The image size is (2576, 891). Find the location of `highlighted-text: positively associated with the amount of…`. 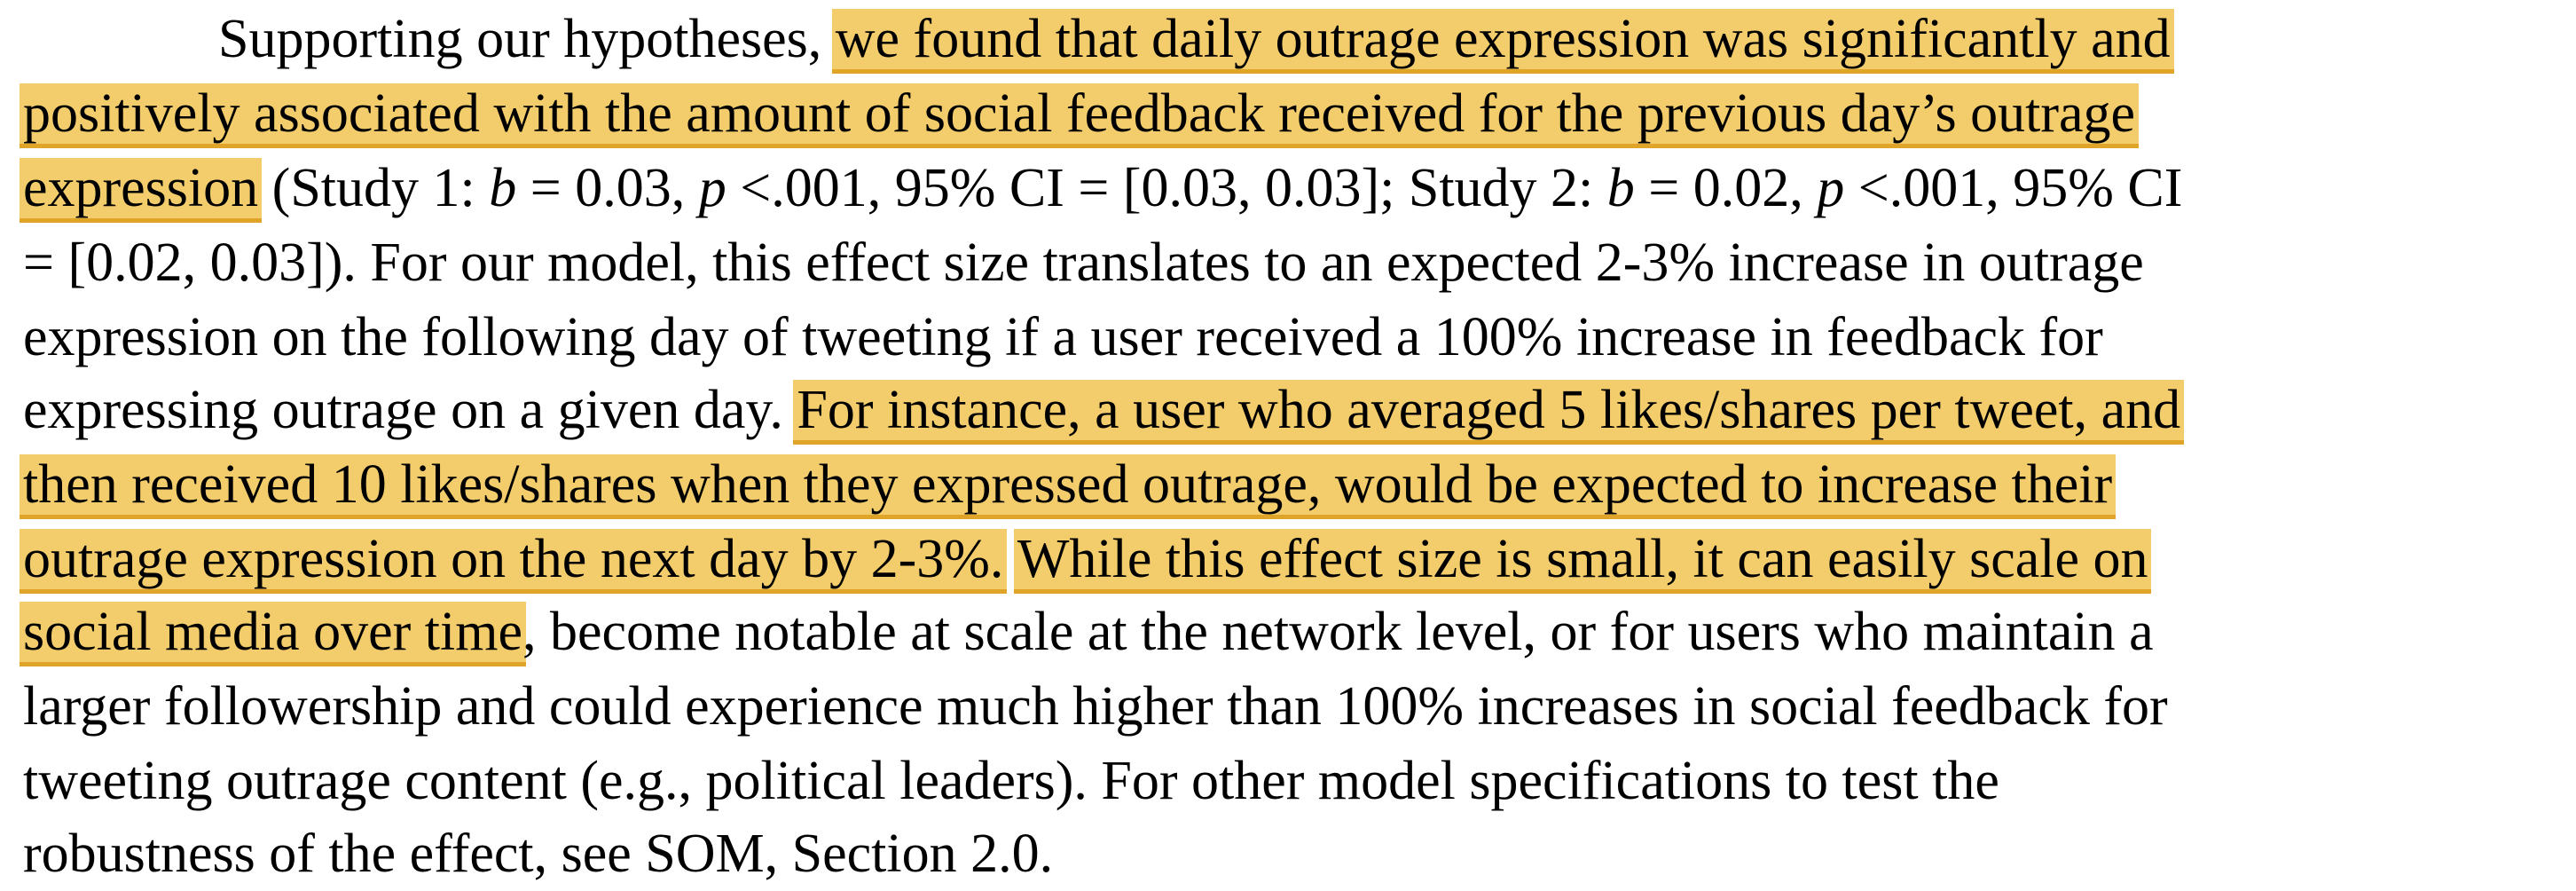

highlighted-text: positively associated with the amount of… is located at coordinates (1080, 115).